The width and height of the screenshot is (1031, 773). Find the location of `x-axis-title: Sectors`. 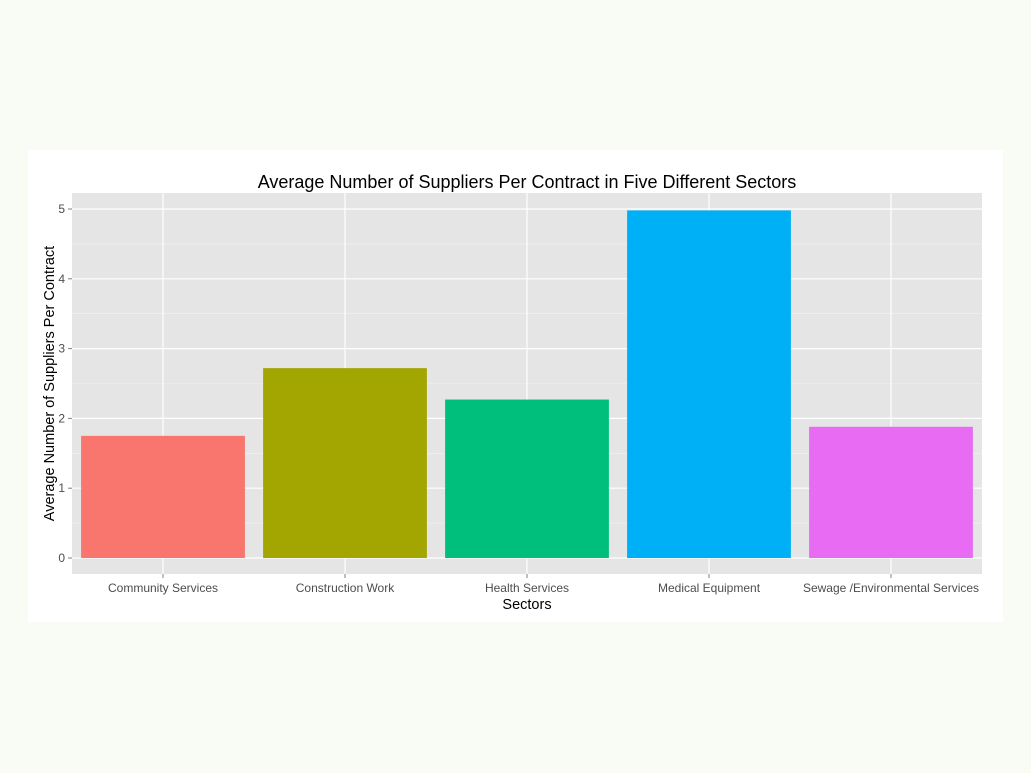

x-axis-title: Sectors is located at coordinates (526, 605).